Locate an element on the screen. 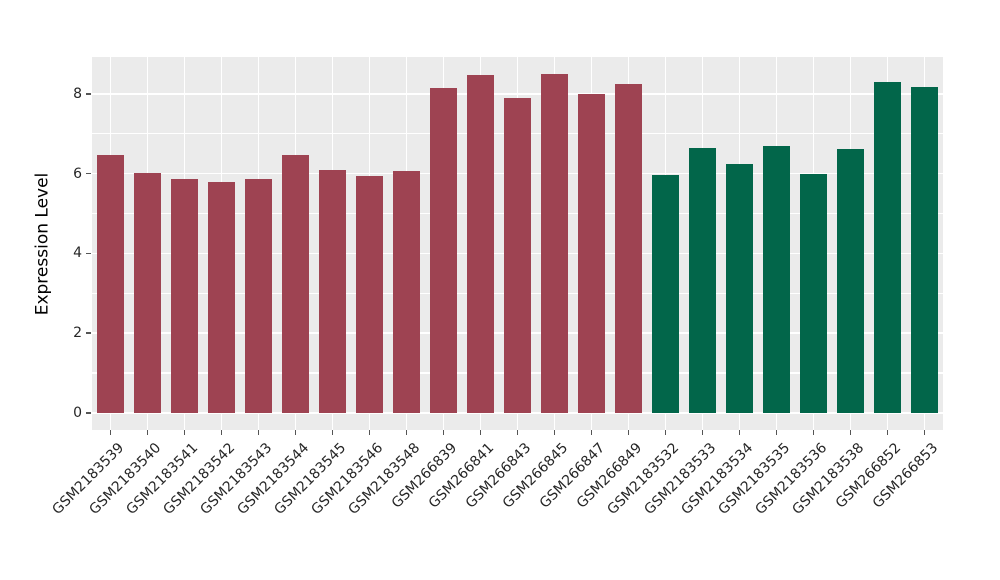 The height and width of the screenshot is (580, 1000). bar-GSM266839 is located at coordinates (443, 250).